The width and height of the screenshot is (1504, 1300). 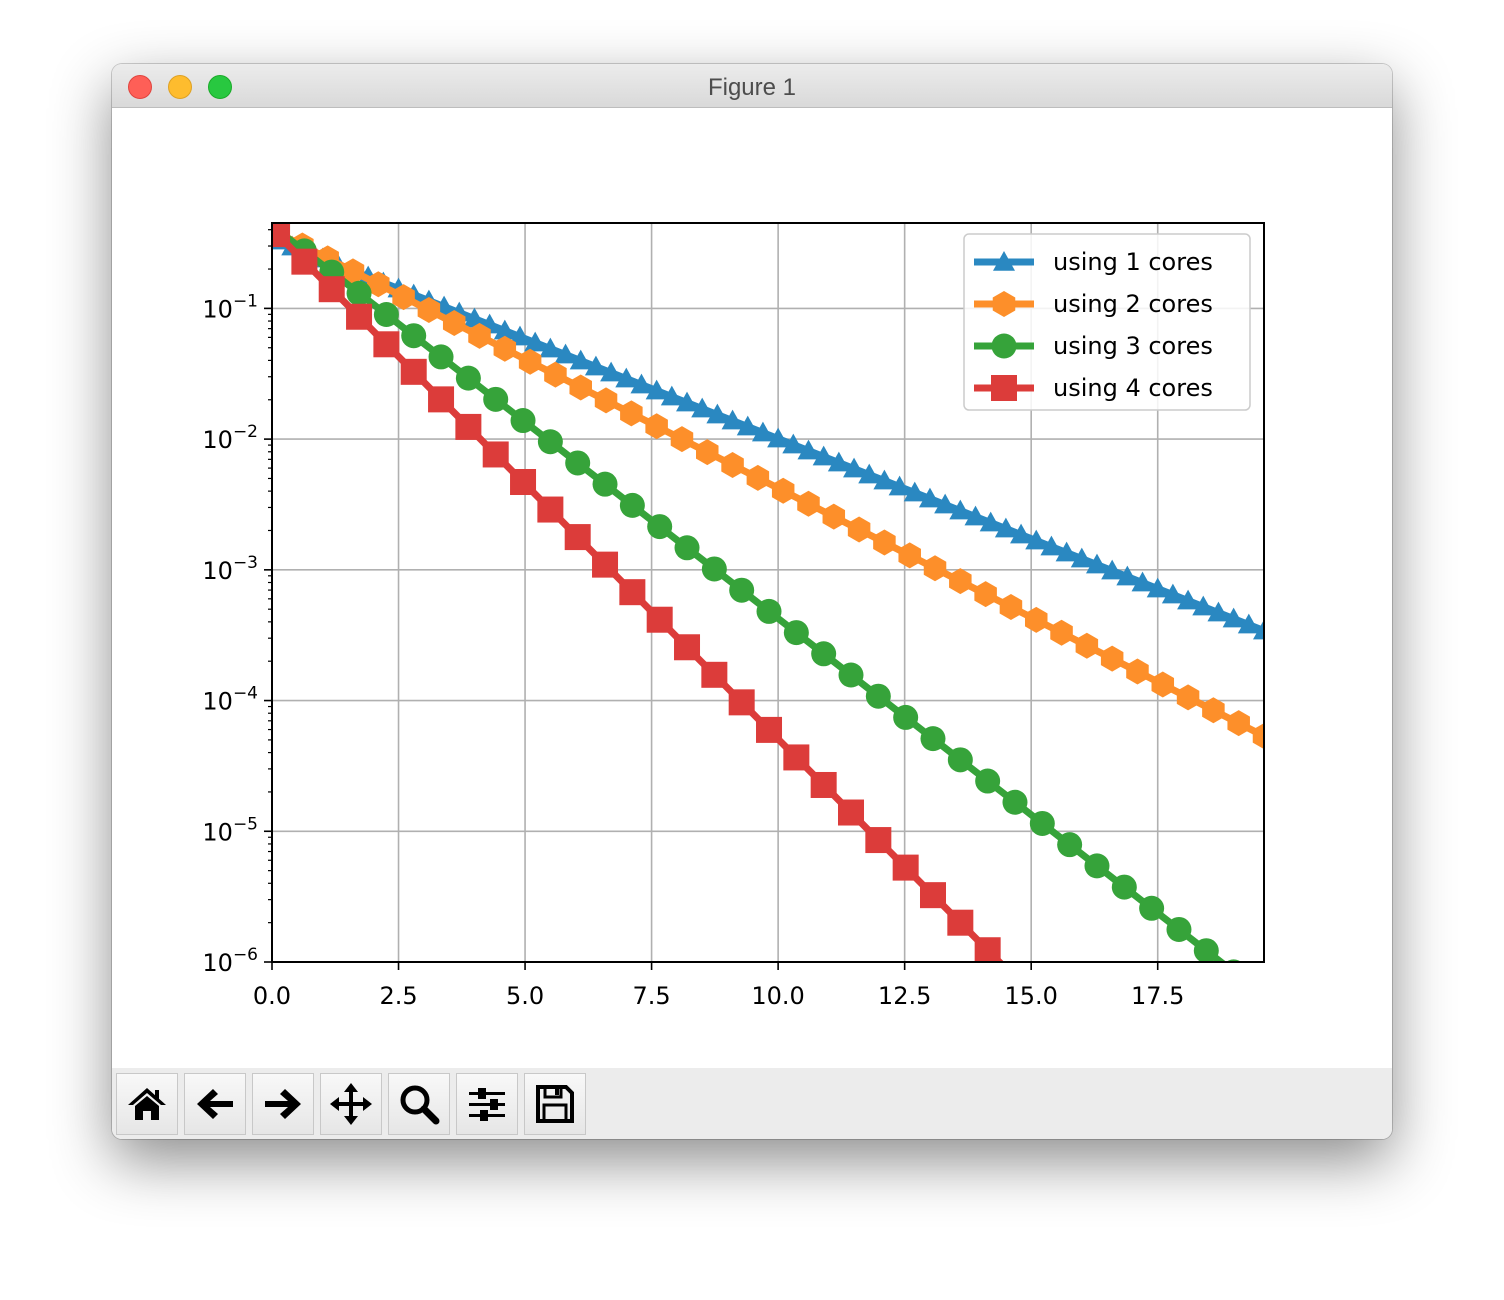 What do you see at coordinates (419, 1104) in the screenshot?
I see `zoom-button` at bounding box center [419, 1104].